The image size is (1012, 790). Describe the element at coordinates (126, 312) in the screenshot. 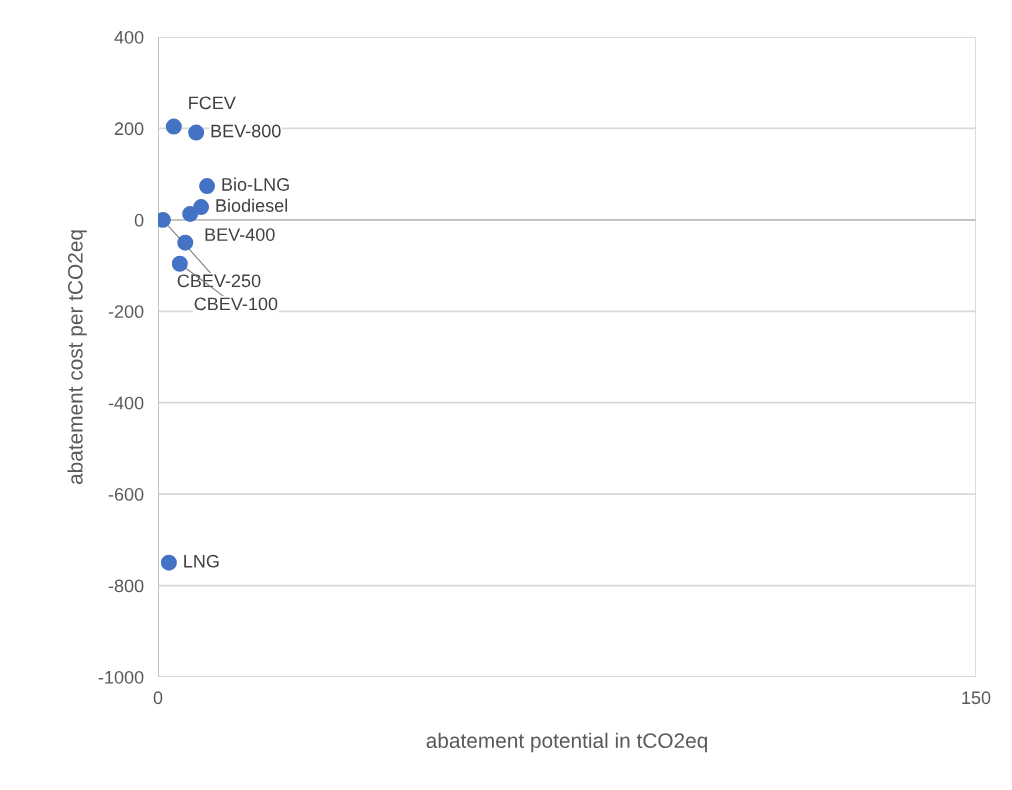

I see `y-tick-label: -200` at that location.